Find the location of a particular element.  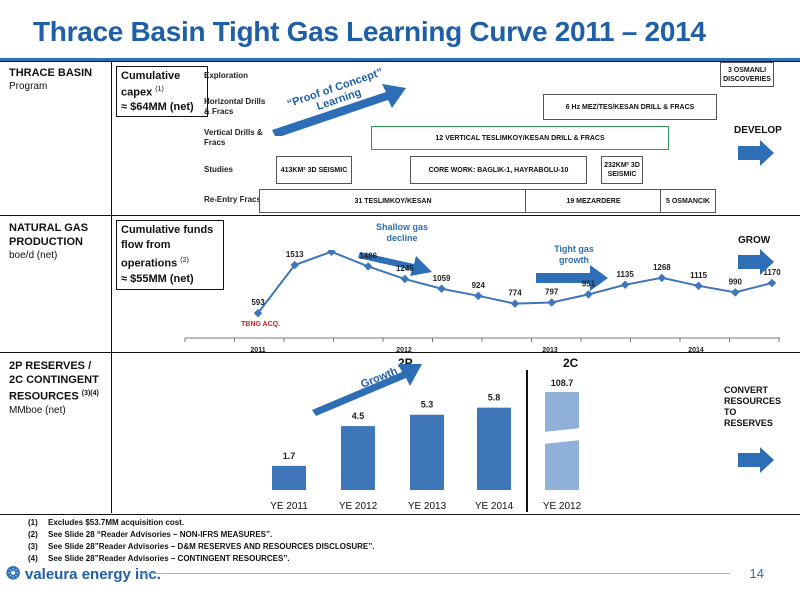

contingent-bar-break is located at coordinates (562, 436).